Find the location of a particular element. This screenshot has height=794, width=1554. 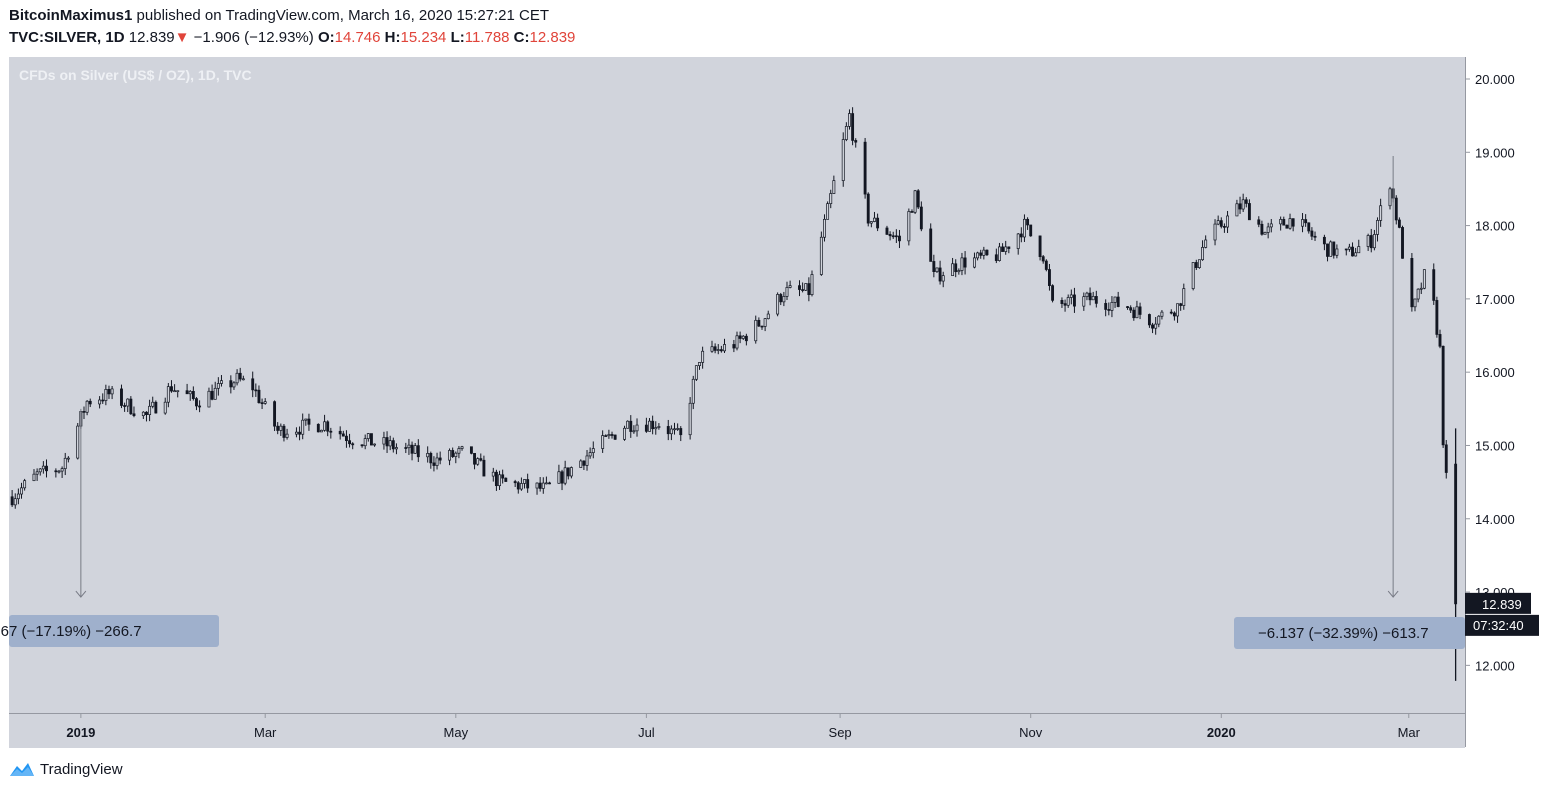

measure-label-box is located at coordinates (114, 631).